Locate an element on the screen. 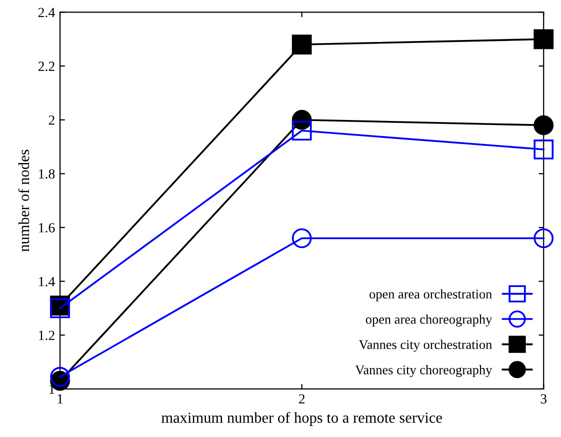 Image resolution: width=561 pixels, height=437 pixels. y-tick-label: 1.4 is located at coordinates (47, 281).